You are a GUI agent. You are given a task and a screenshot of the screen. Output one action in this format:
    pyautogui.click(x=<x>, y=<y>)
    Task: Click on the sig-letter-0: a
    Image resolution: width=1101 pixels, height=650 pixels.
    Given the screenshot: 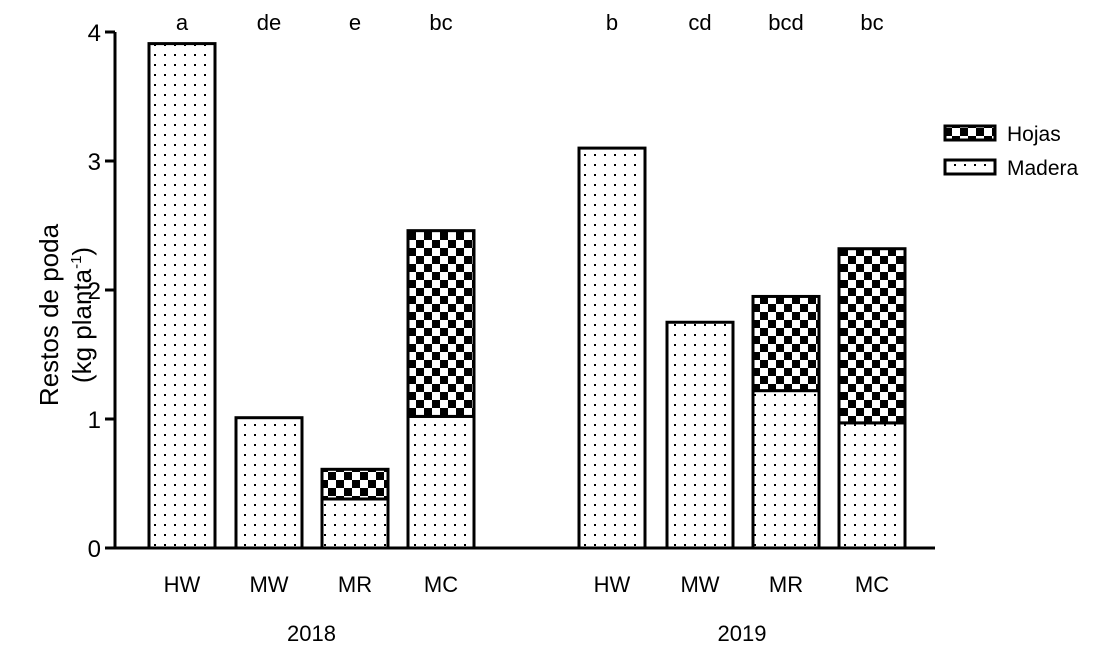 What is the action you would take?
    pyautogui.click(x=182, y=22)
    